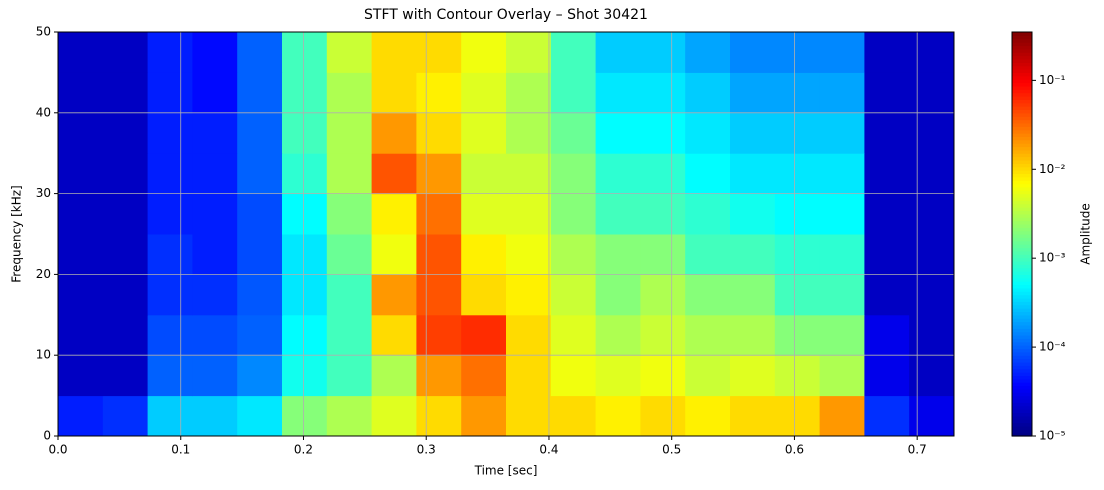  Describe the element at coordinates (17, 233) in the screenshot. I see `y-axis-label: Frequency [kHz]` at that location.